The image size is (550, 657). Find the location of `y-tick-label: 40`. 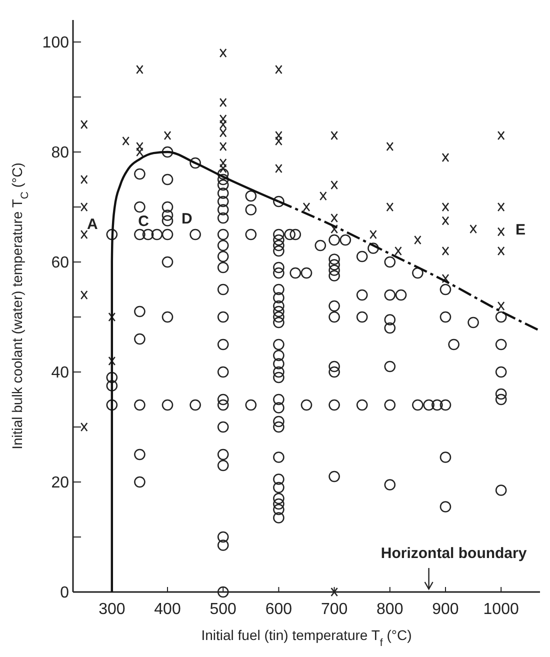

y-tick-label: 40 is located at coordinates (60, 373).